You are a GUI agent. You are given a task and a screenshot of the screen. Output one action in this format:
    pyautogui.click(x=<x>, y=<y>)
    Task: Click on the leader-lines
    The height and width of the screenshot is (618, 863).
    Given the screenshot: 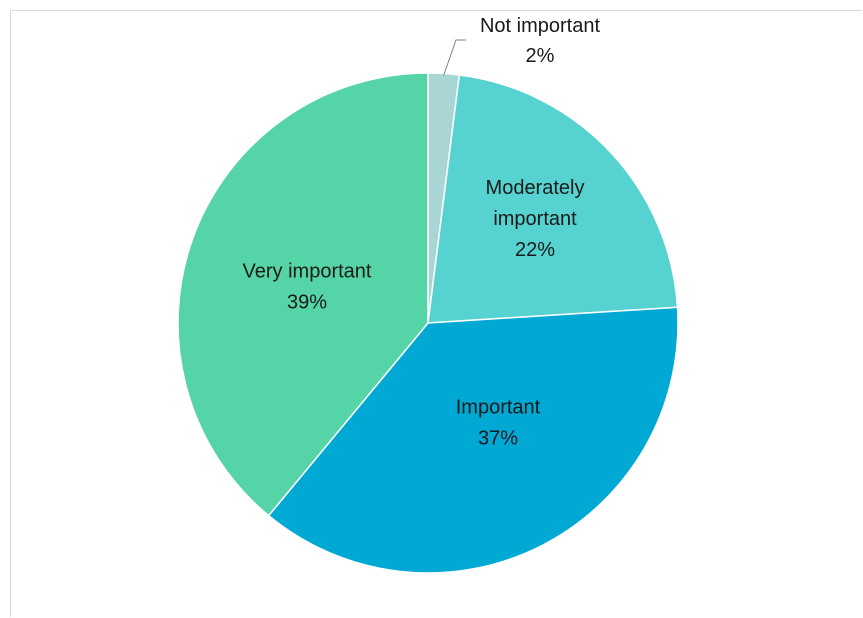 What is the action you would take?
    pyautogui.click(x=454, y=57)
    